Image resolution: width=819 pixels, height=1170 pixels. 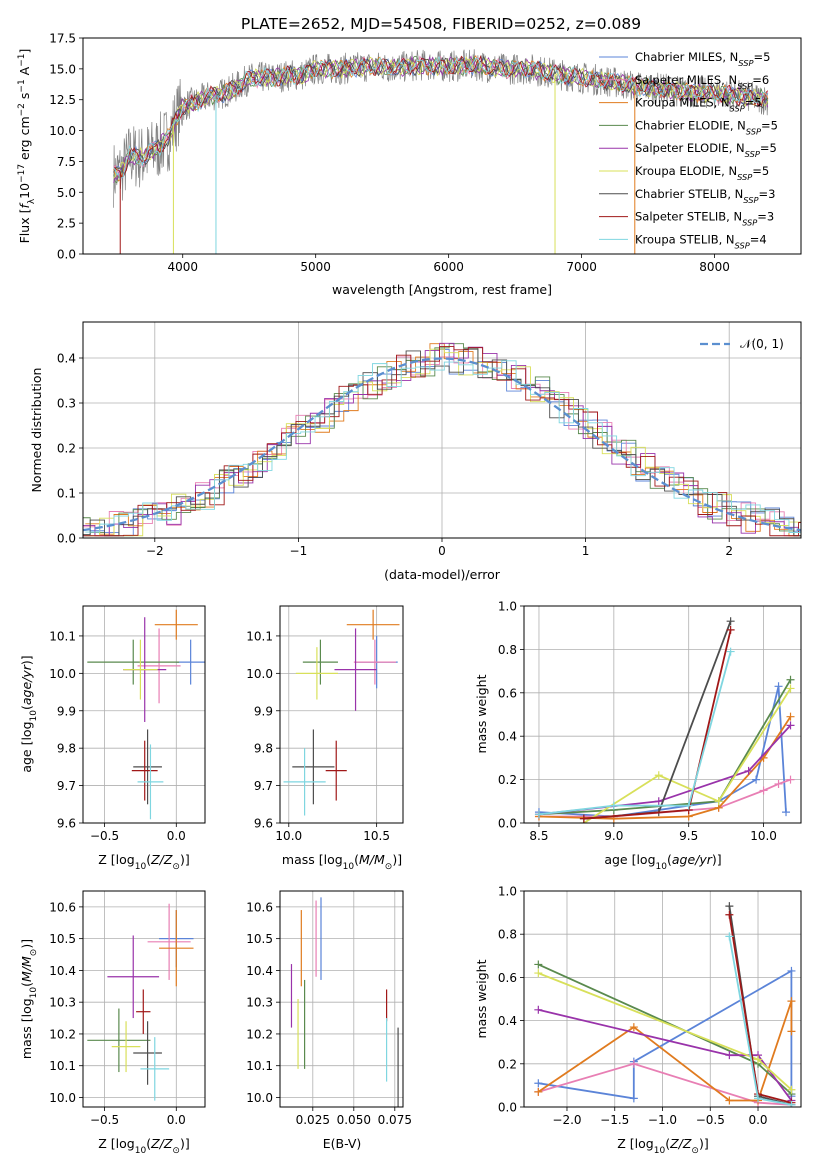 I want to click on y-tick-label: 10.3, so click(x=62, y=1003).